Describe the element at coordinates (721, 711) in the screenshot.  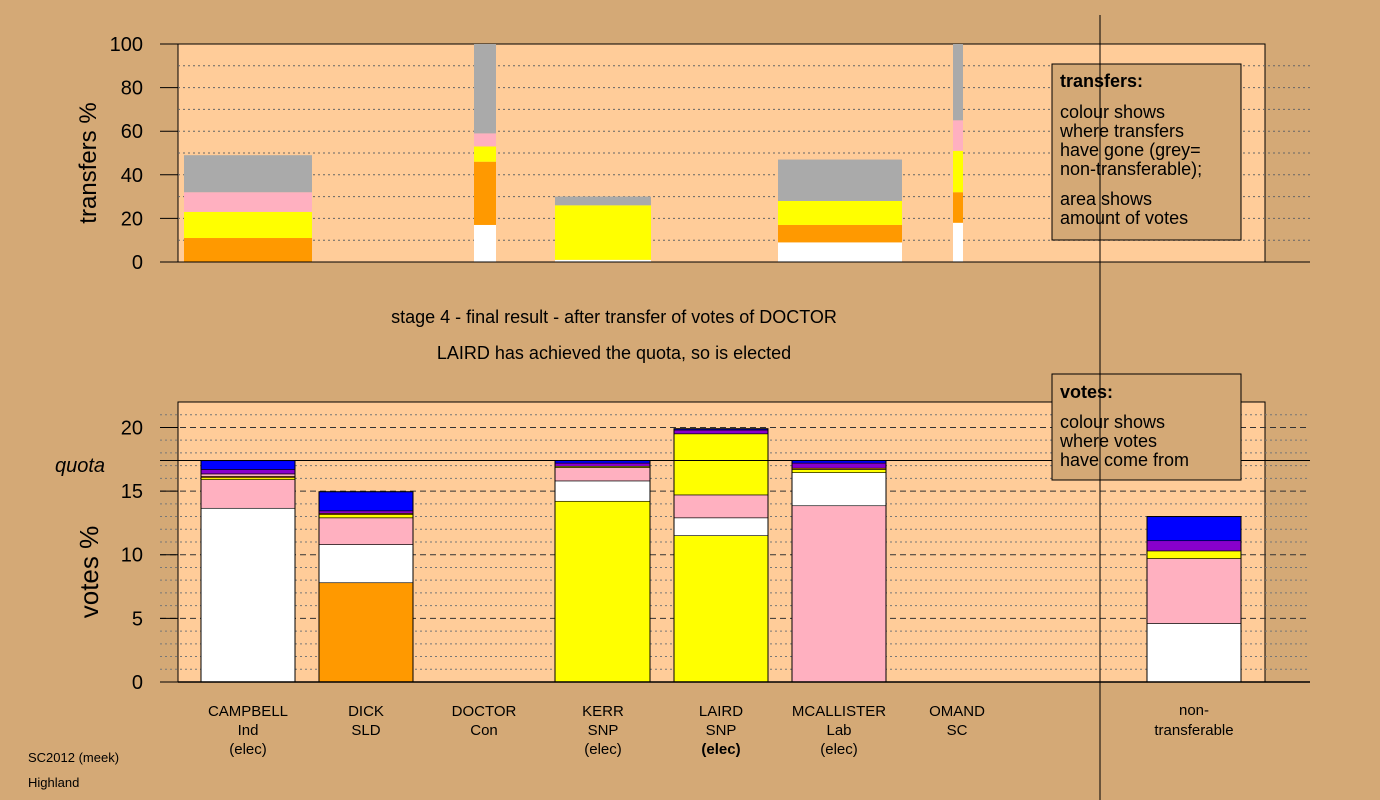
I see `candidate-name: LAIRD` at that location.